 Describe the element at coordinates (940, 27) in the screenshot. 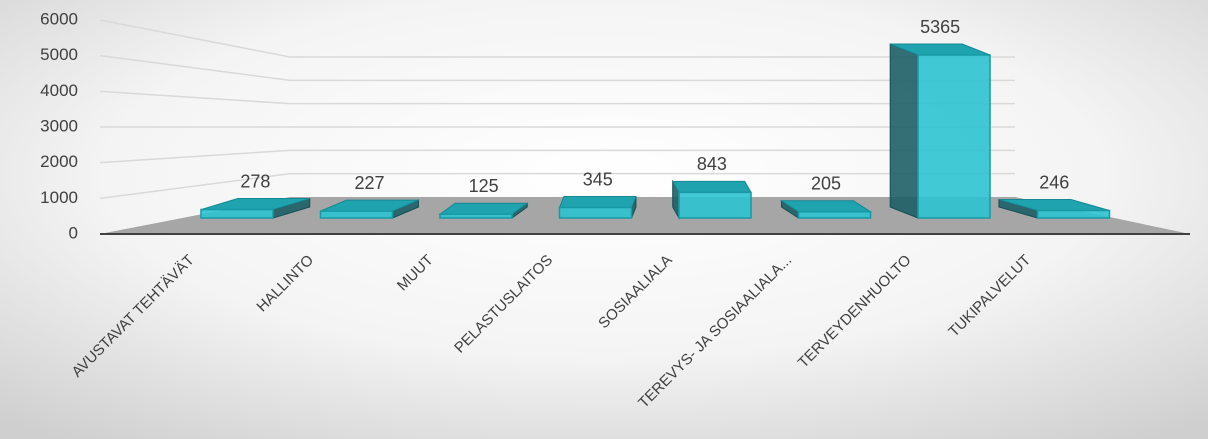

I see `value-label: 5365` at that location.